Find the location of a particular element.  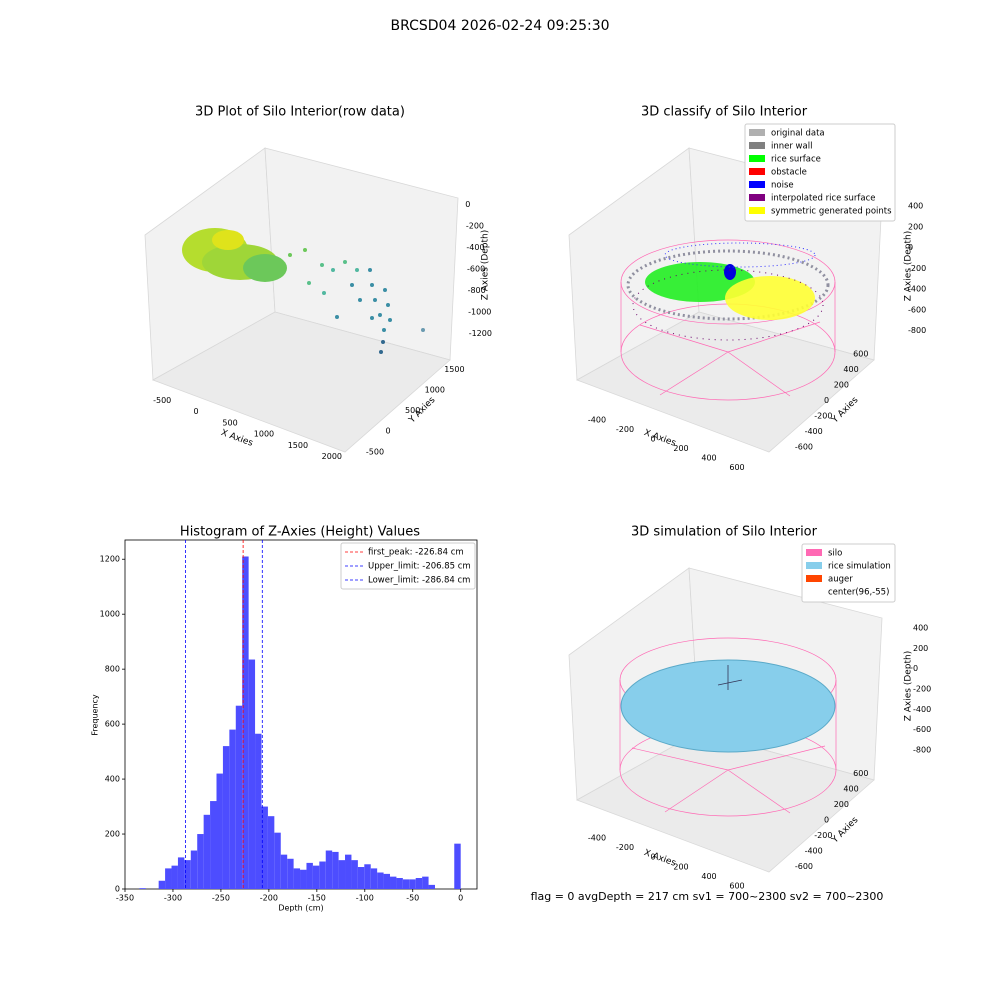

legend-label: Lower_limit: -286.84 cm is located at coordinates (419, 581).